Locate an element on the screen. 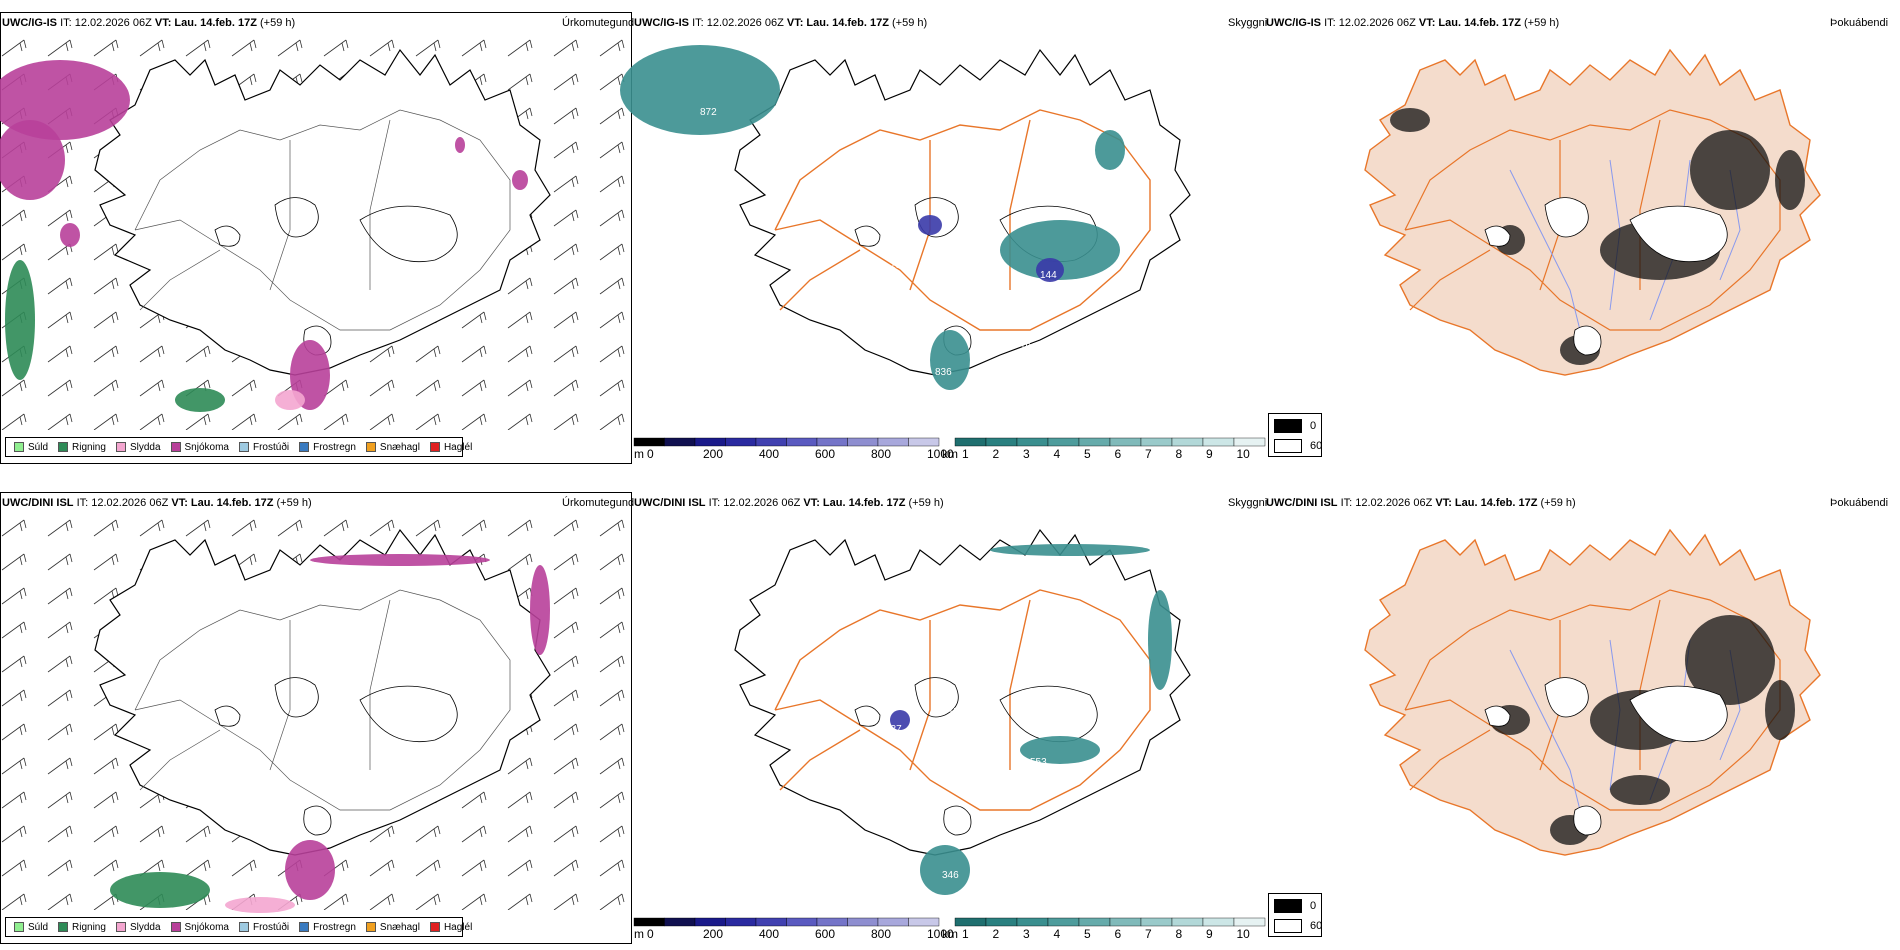 The image size is (1900, 950). ceiling-scale-tick: 600 is located at coordinates (825, 934).